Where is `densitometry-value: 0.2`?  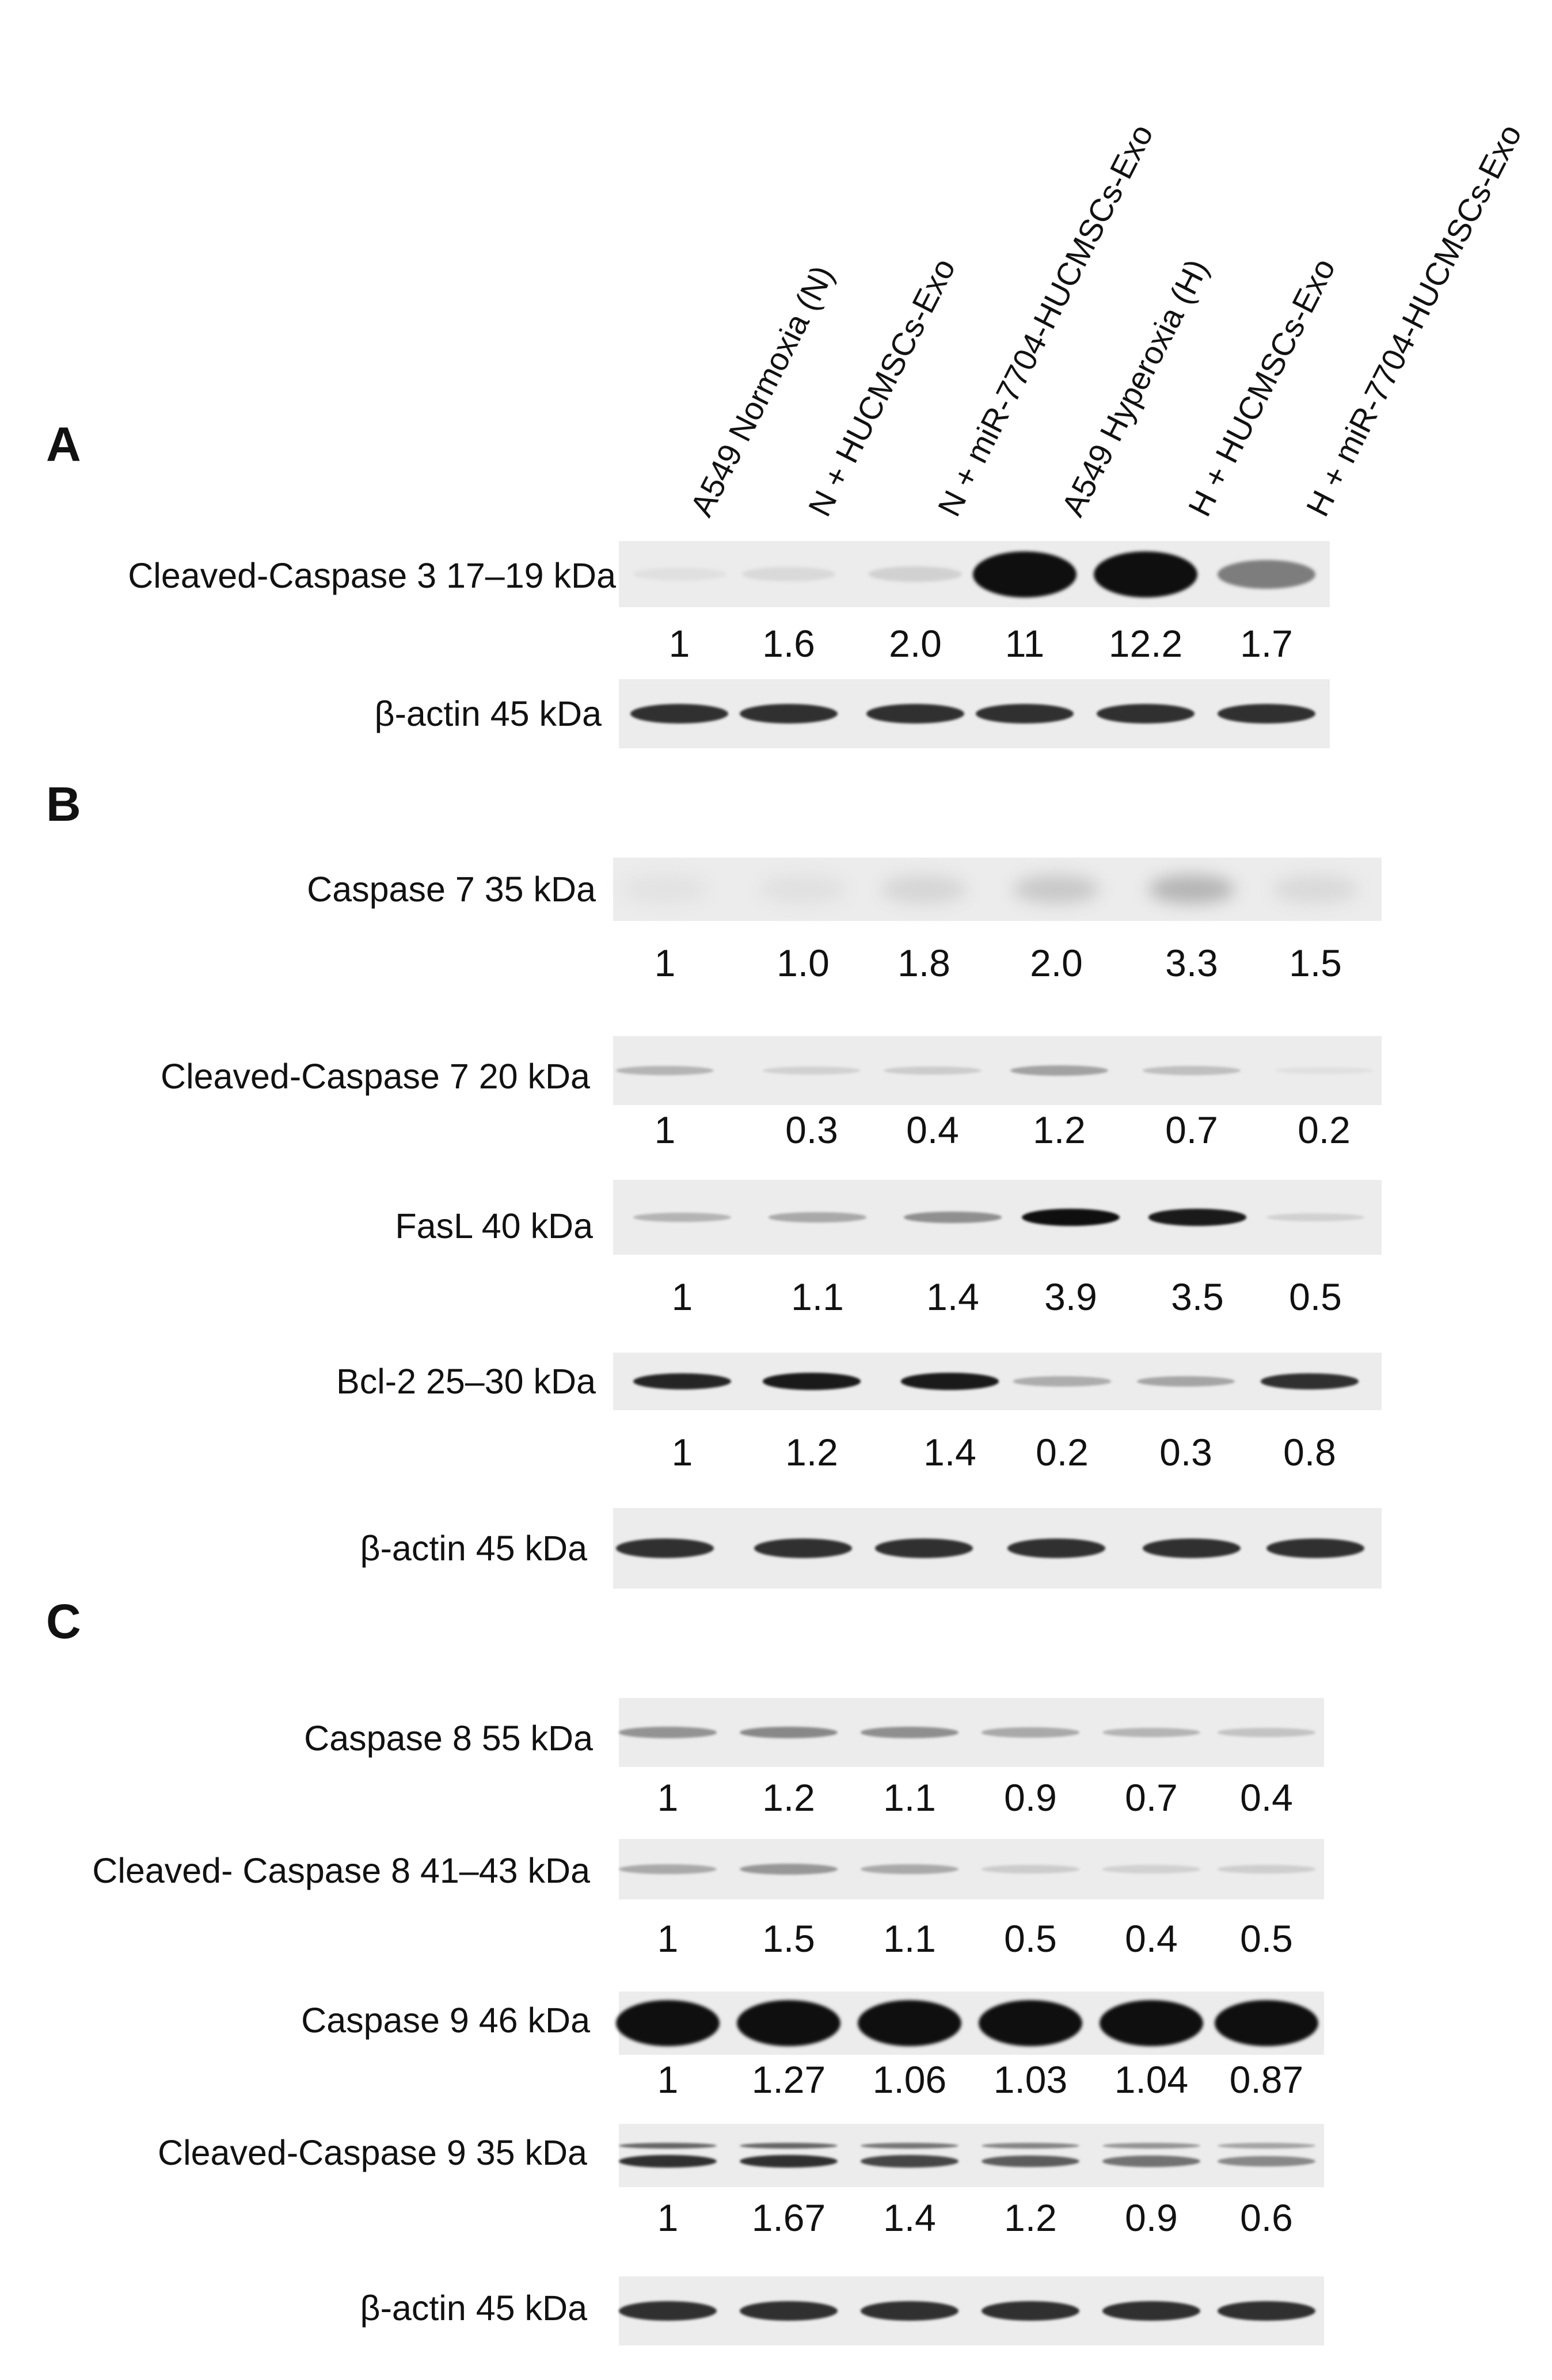 densitometry-value: 0.2 is located at coordinates (1062, 1452).